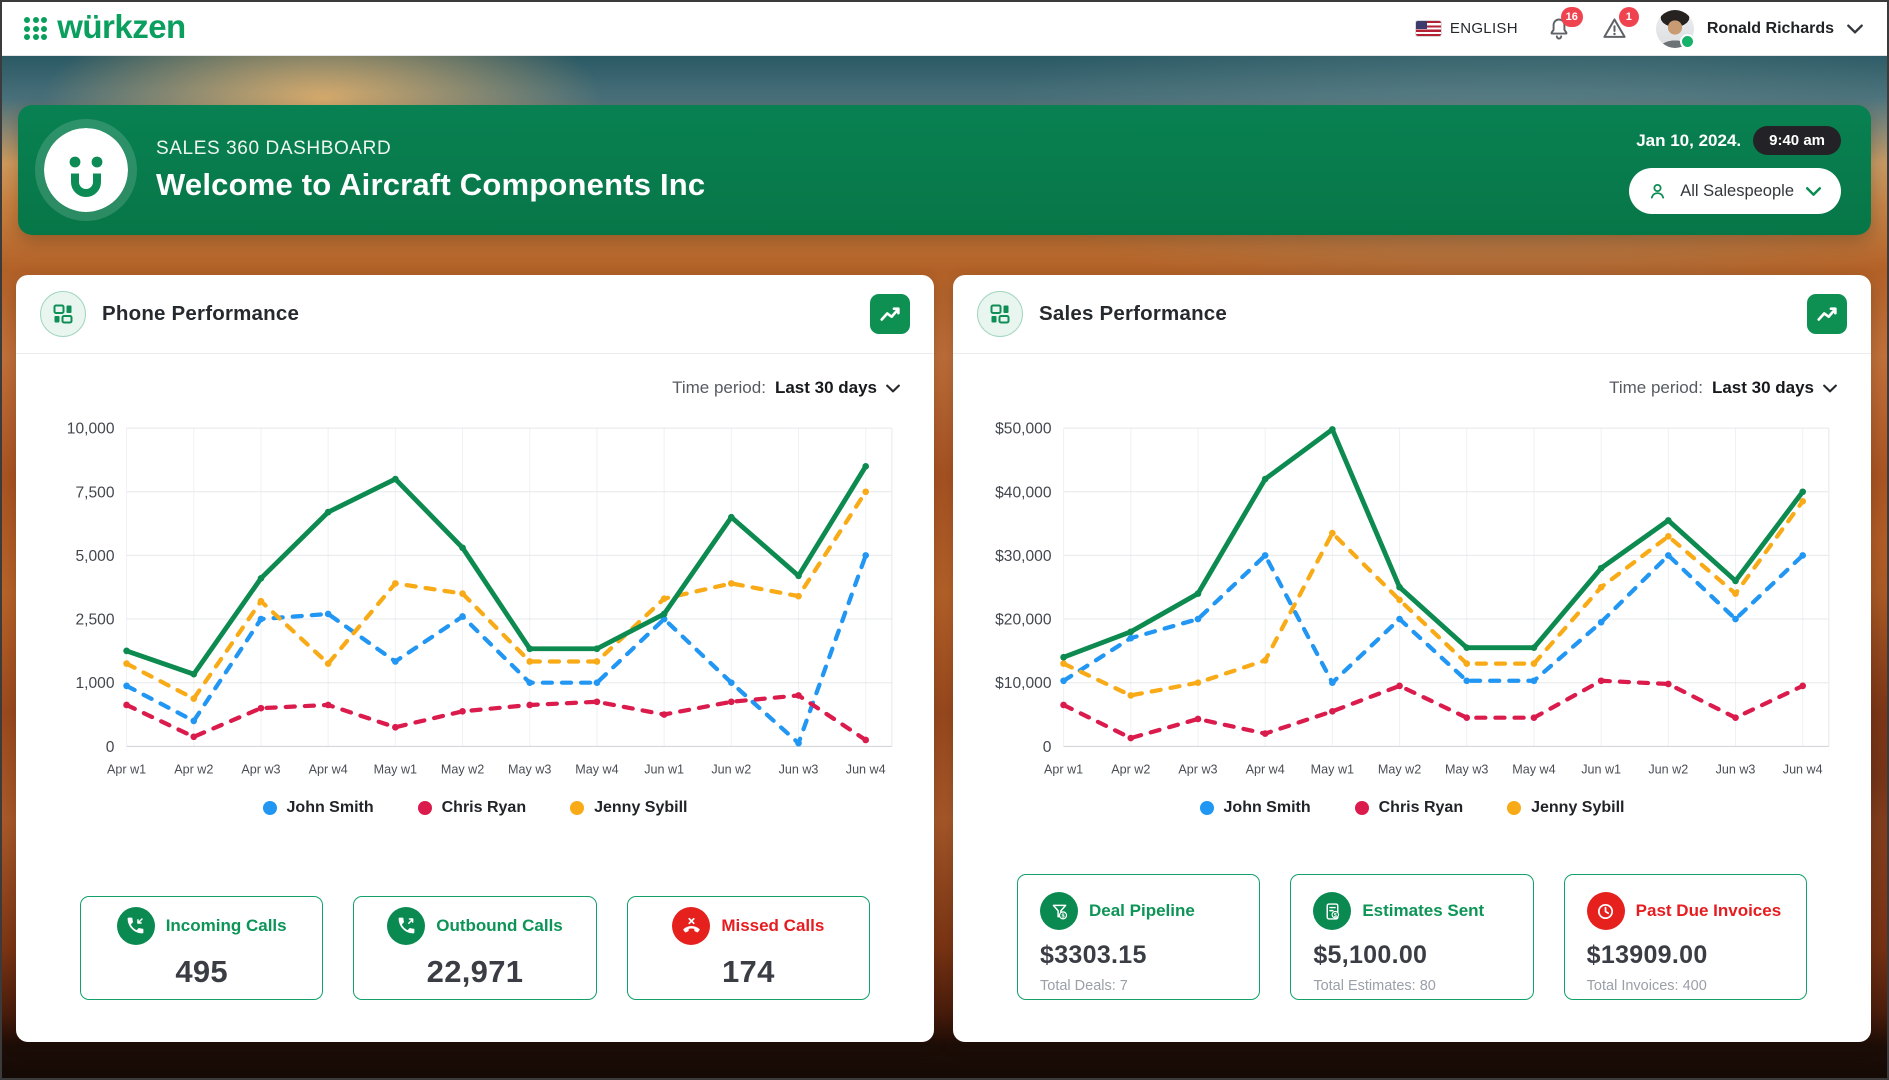  Describe the element at coordinates (1738, 140) in the screenshot. I see `date-time-row: Jan 10, 2024. 9:40 am` at that location.